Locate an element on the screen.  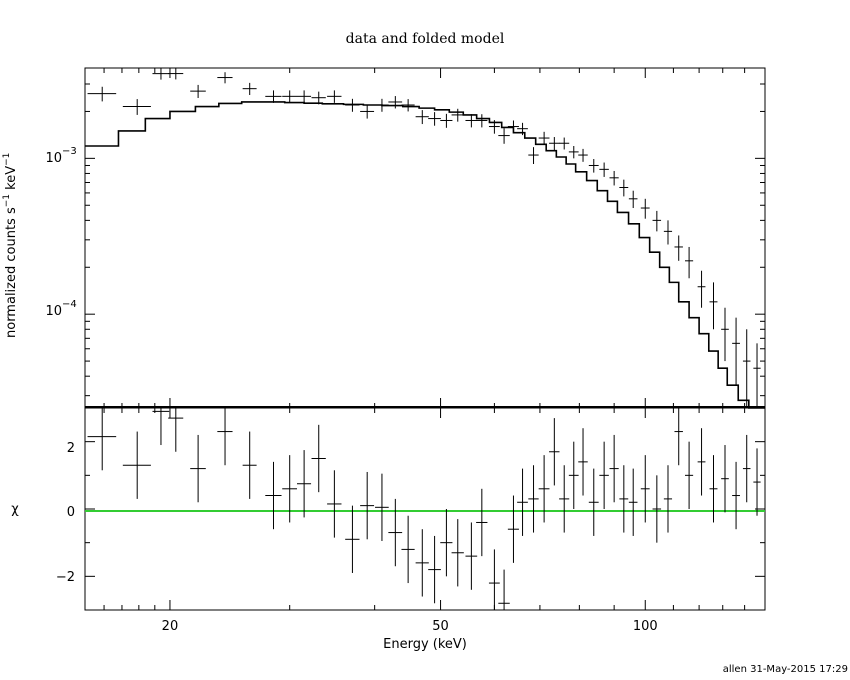
y-tick-label-2: 2 is located at coordinates (71, 448).